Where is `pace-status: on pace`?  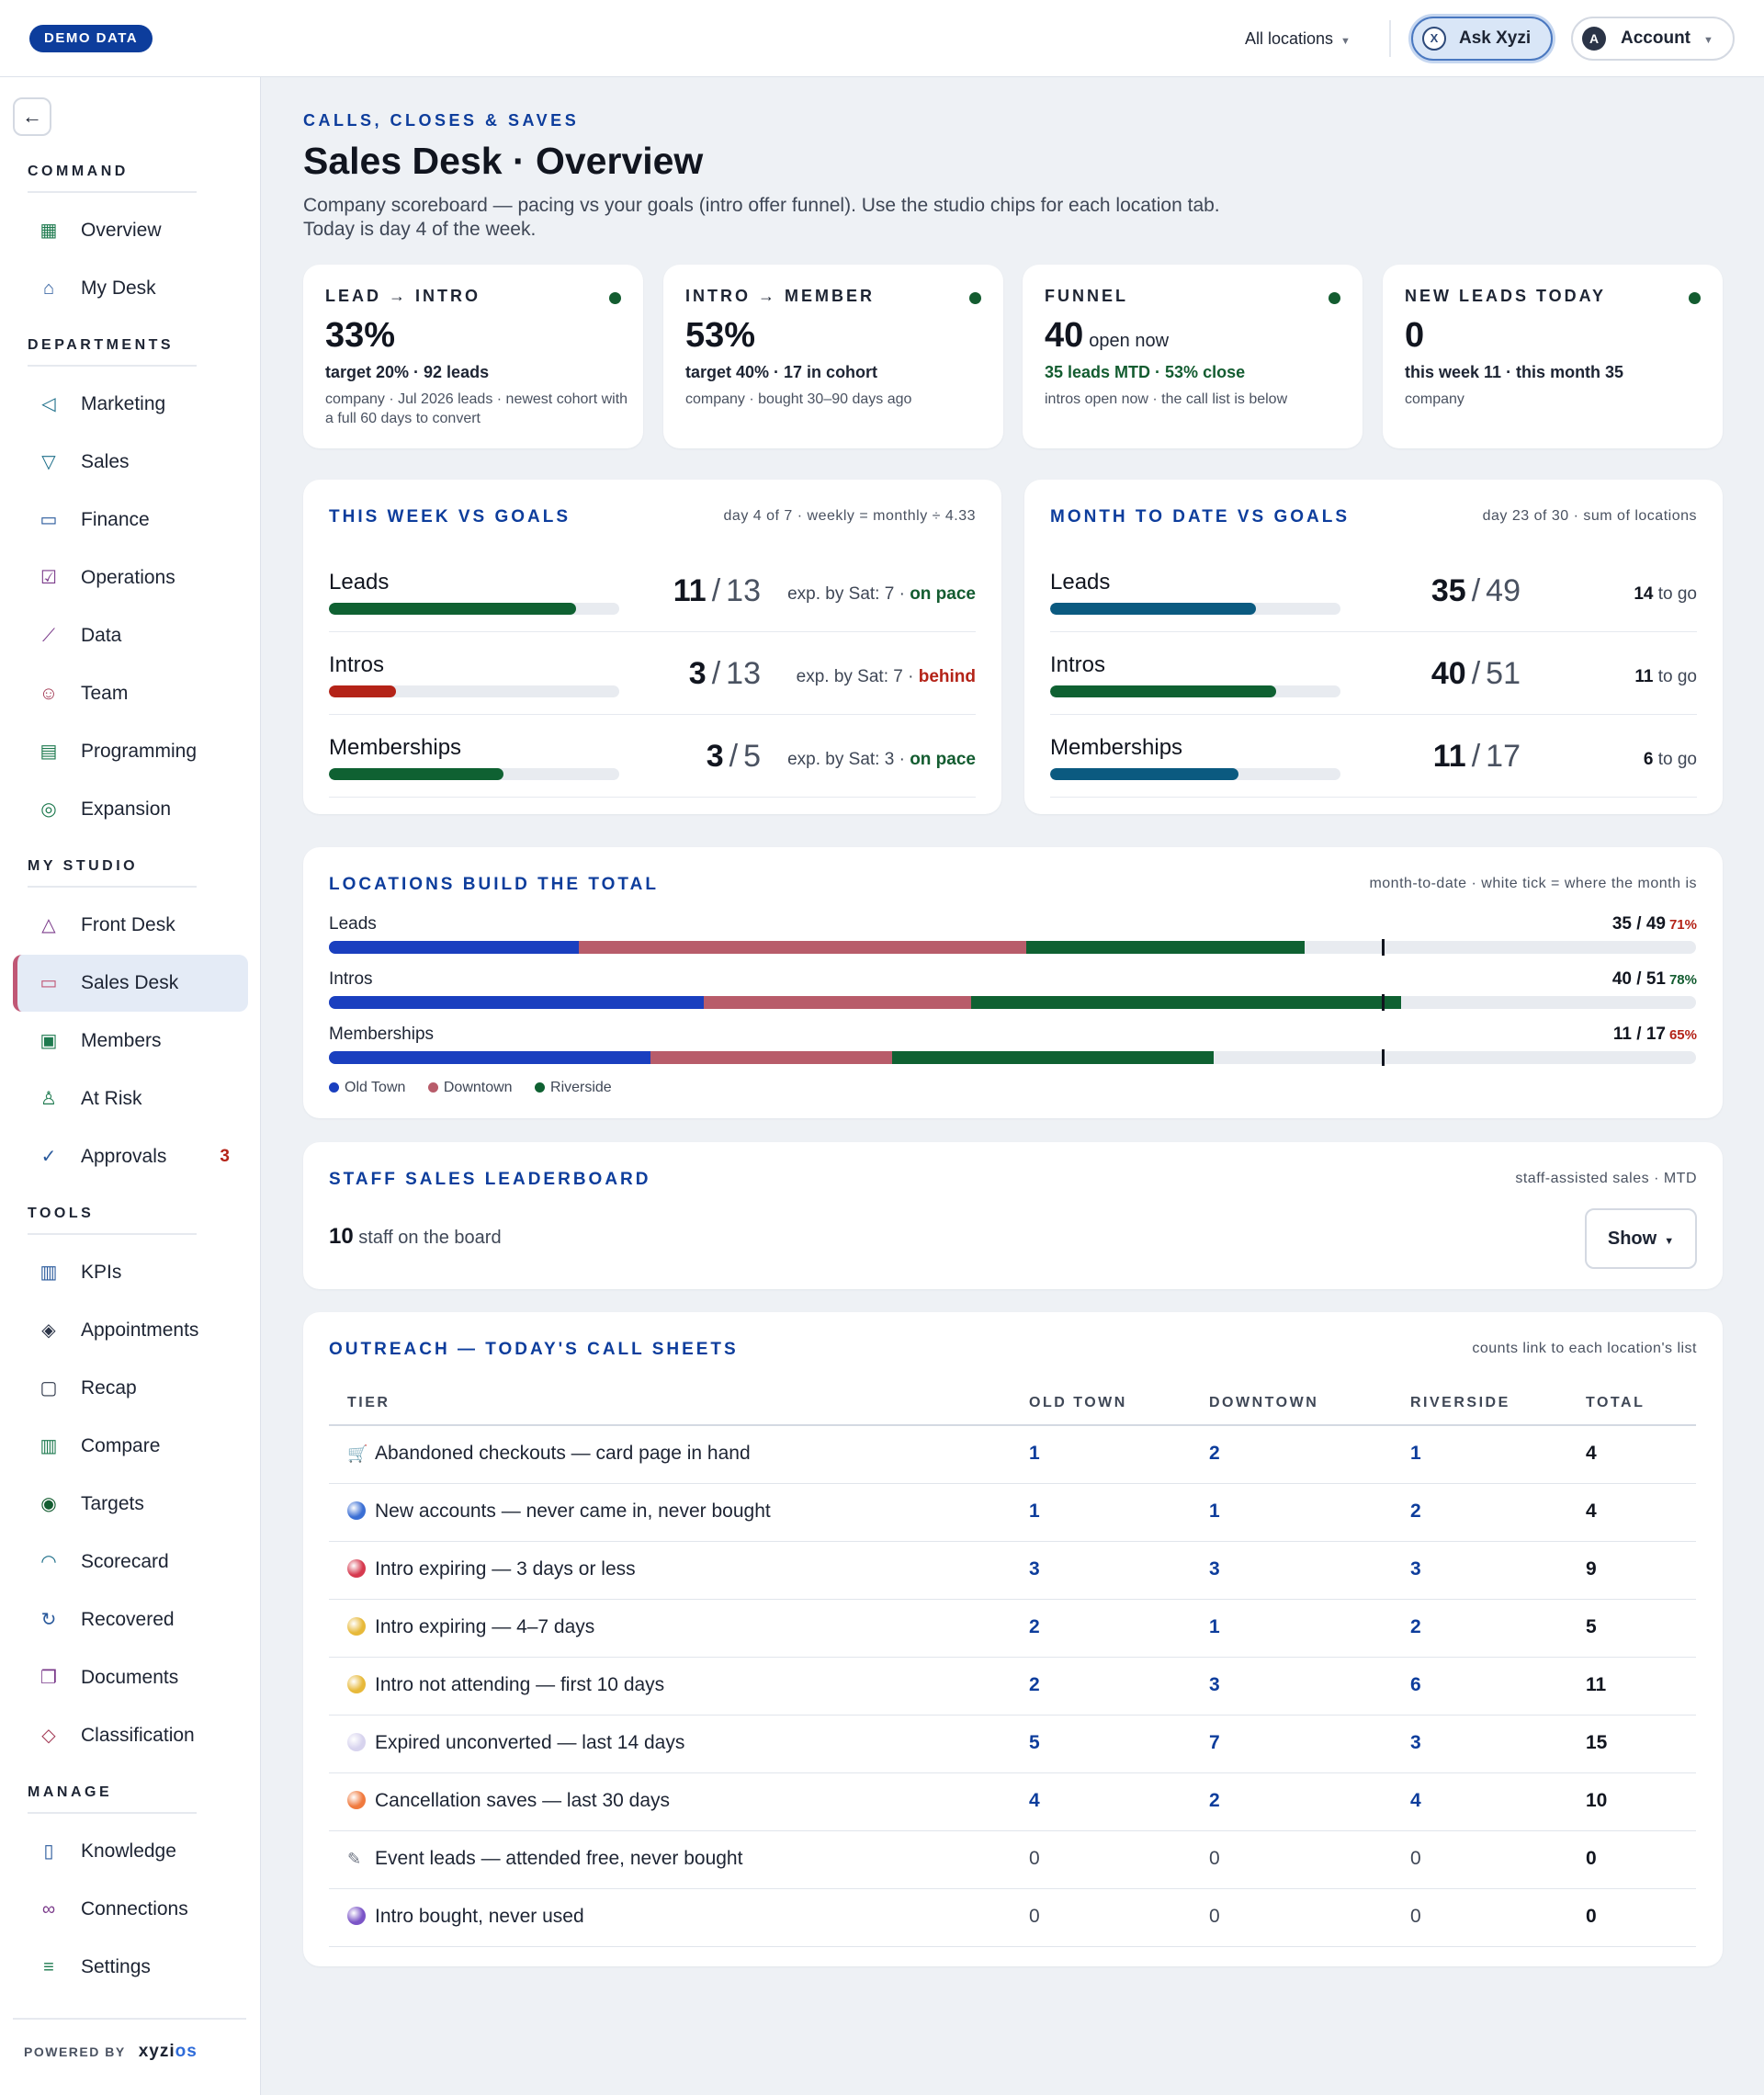 pace-status: on pace is located at coordinates (943, 594).